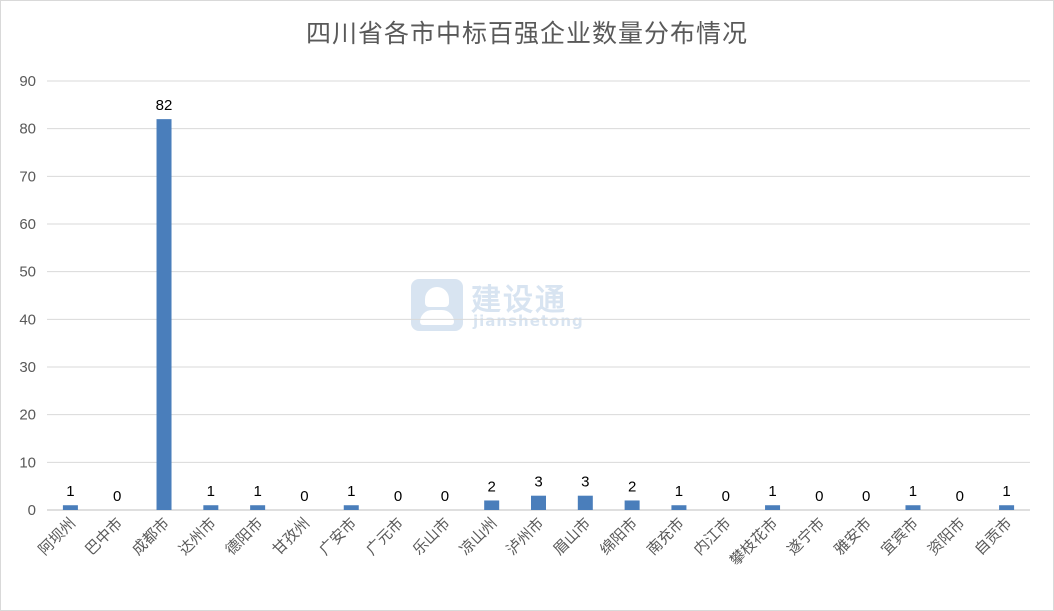 Image resolution: width=1054 pixels, height=611 pixels. I want to click on x-tick-label: 阿坝州, so click(57, 536).